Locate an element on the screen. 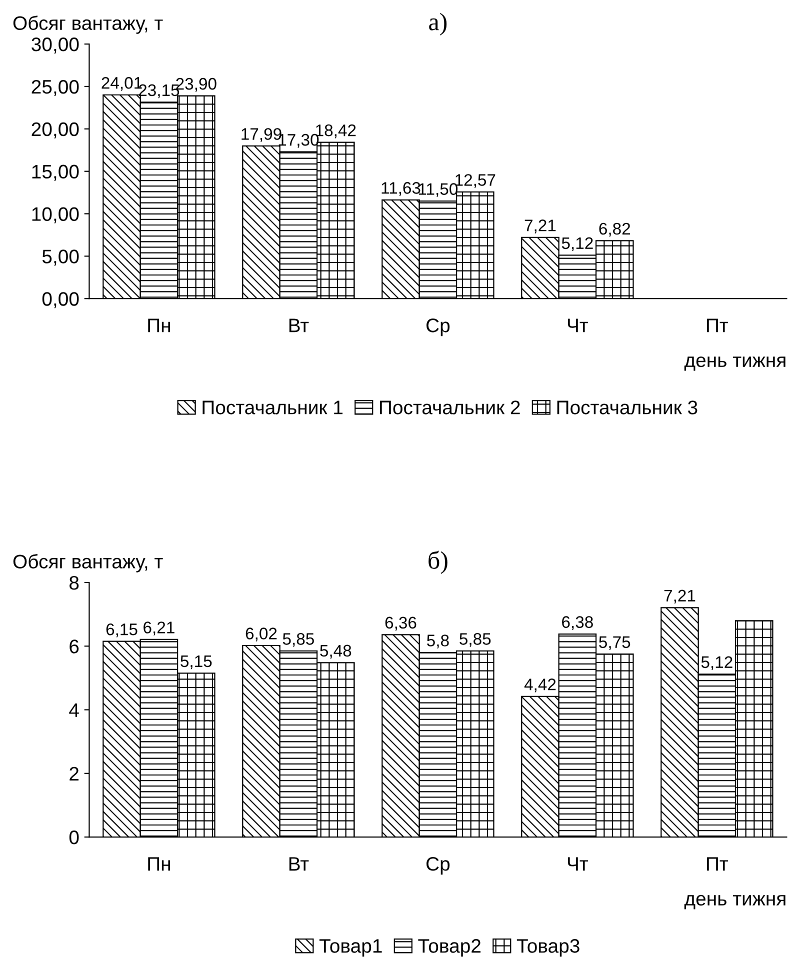 This screenshot has width=811, height=979. chart-title: а) is located at coordinates (438, 24).